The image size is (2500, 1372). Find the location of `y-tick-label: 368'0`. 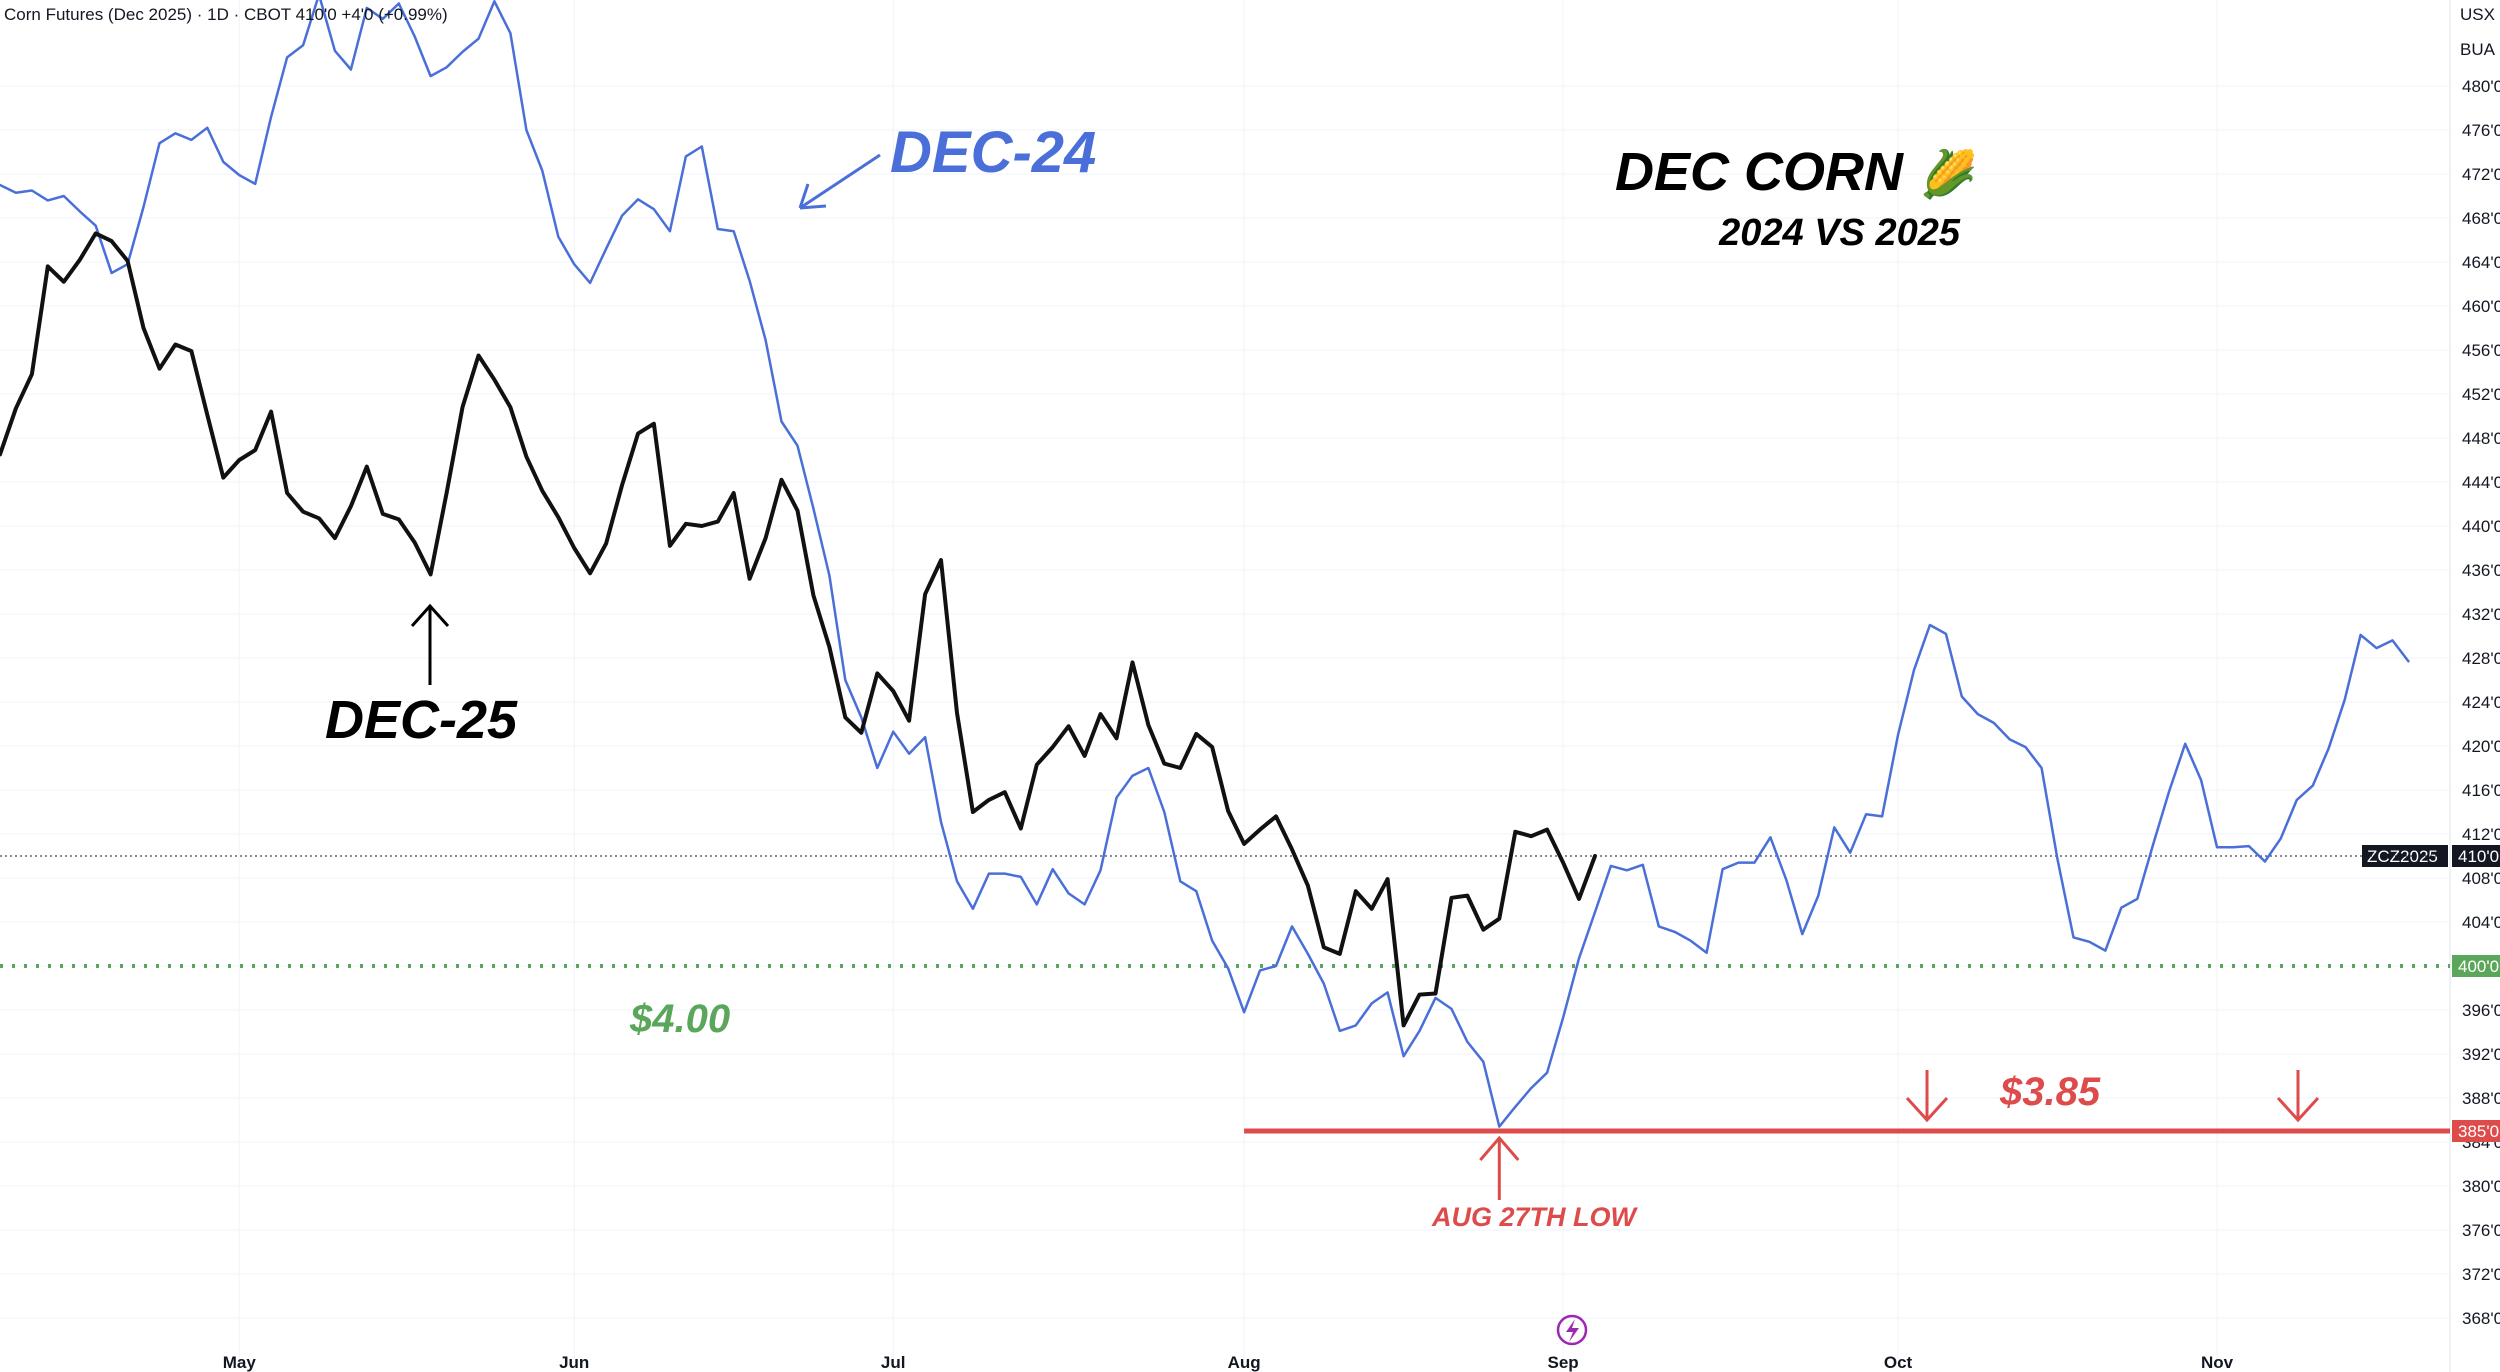

y-tick-label: 368'0 is located at coordinates (2481, 1318).